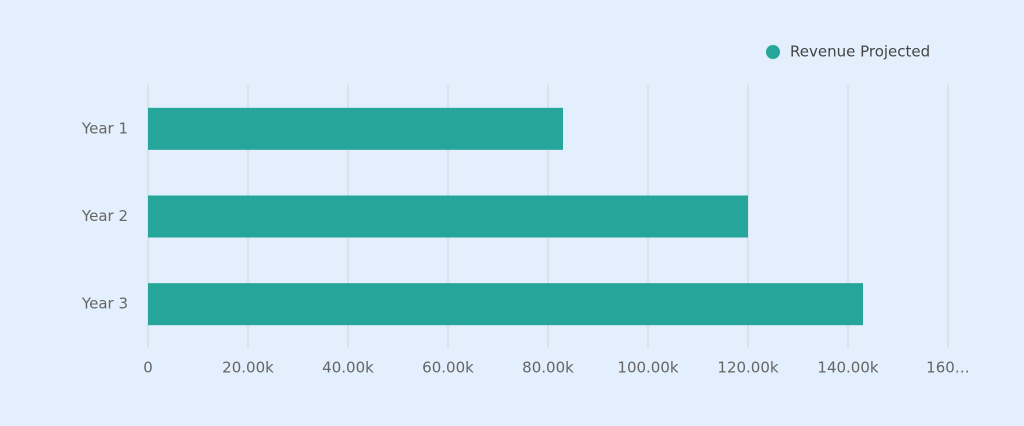 The width and height of the screenshot is (1024, 426). I want to click on x-tick-label: 0, so click(148, 368).